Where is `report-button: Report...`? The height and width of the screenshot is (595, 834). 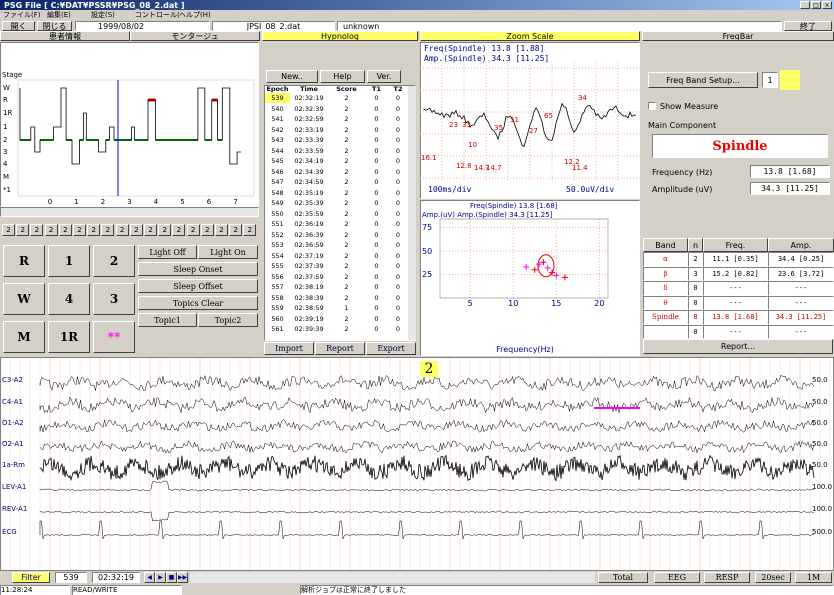
report-button: Report... is located at coordinates (738, 346).